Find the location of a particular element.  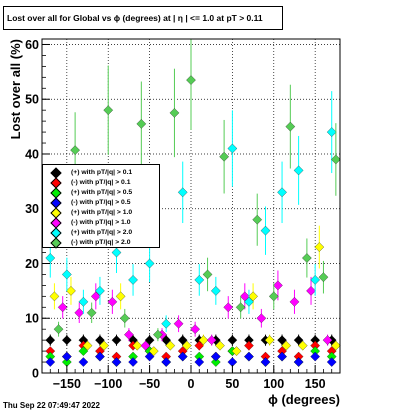

legend-item: (+) with pT/|q| > 0.5 is located at coordinates (101, 193).